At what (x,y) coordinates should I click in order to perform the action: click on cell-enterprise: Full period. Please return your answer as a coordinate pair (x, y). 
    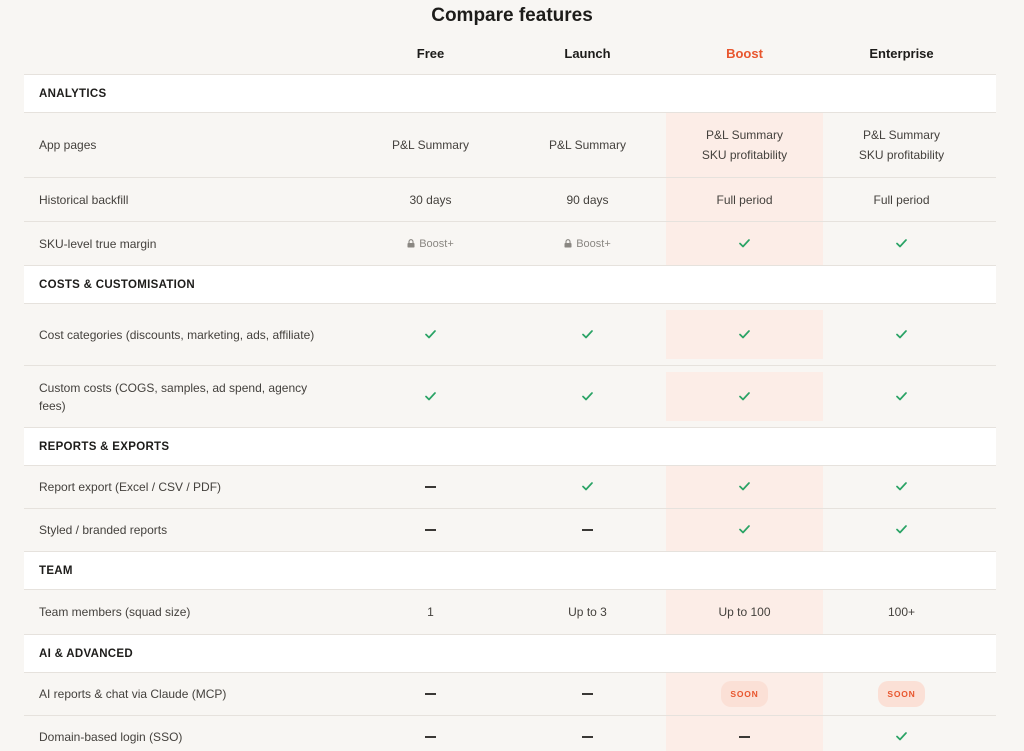
    Looking at the image, I should click on (901, 199).